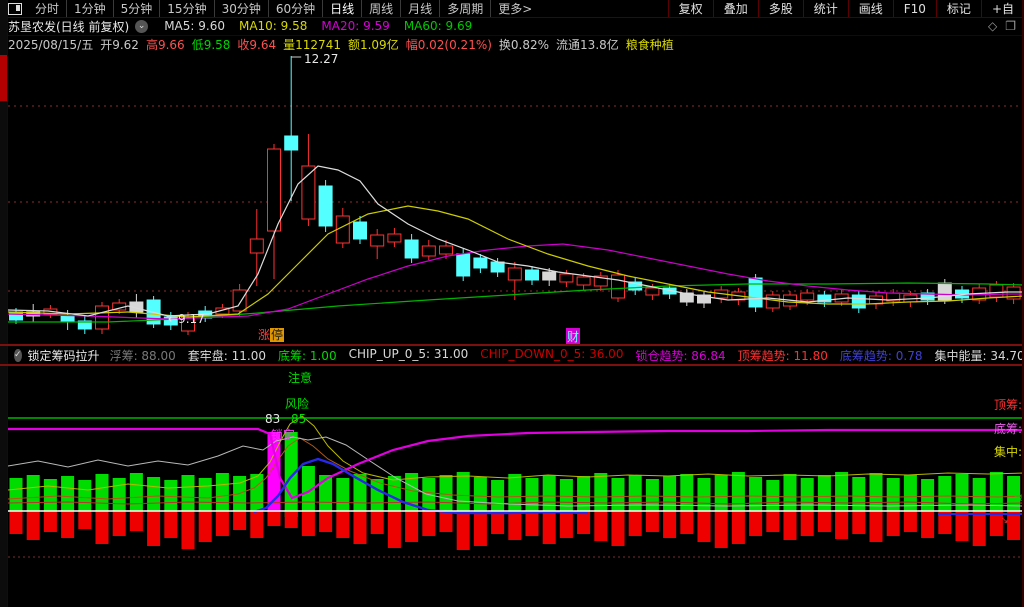 This screenshot has width=1024, height=607. What do you see at coordinates (552, 353) in the screenshot?
I see `indicator-field-4: CHIP_DOWN_0_5: 36.00` at bounding box center [552, 353].